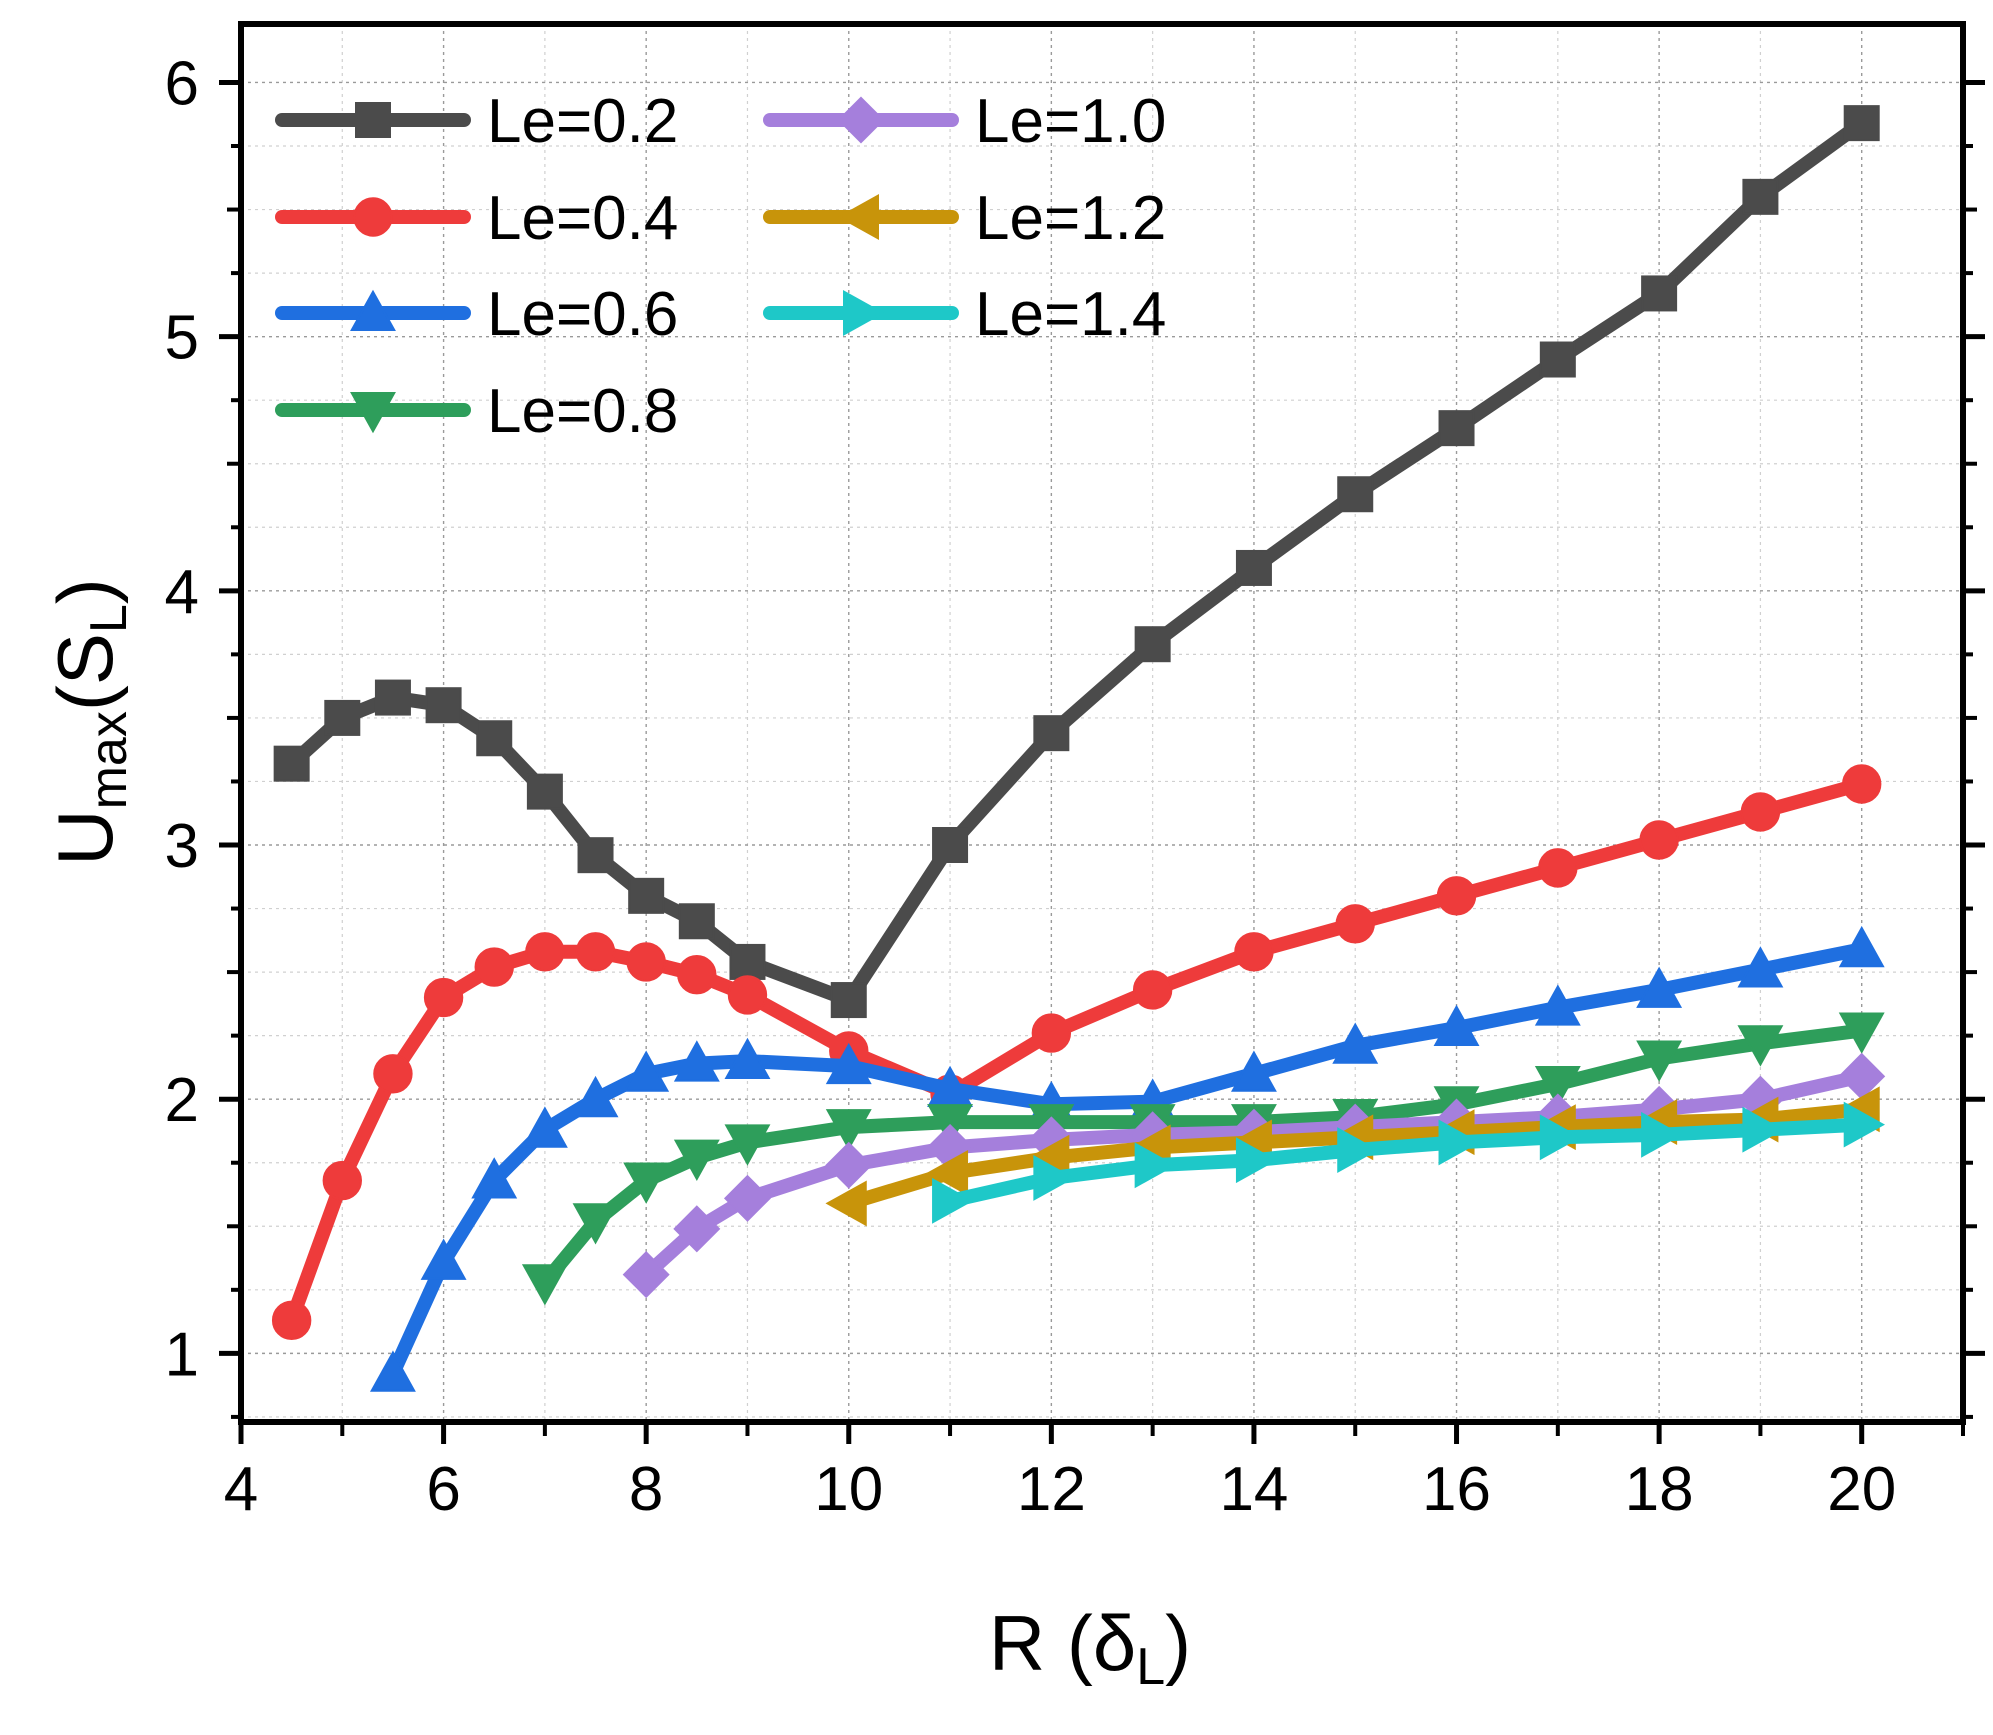  What do you see at coordinates (85, 591) in the screenshot?
I see `y-axis-title-close: )` at bounding box center [85, 591].